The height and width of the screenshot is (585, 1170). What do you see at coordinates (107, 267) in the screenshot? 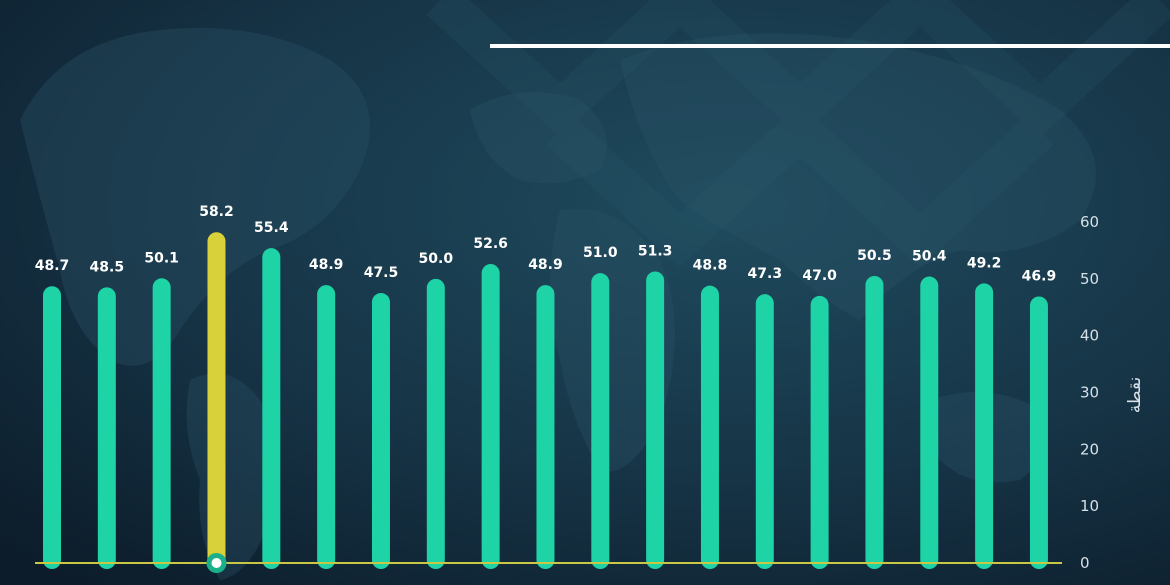
I see `bar-value-label: 48.5` at bounding box center [107, 267].